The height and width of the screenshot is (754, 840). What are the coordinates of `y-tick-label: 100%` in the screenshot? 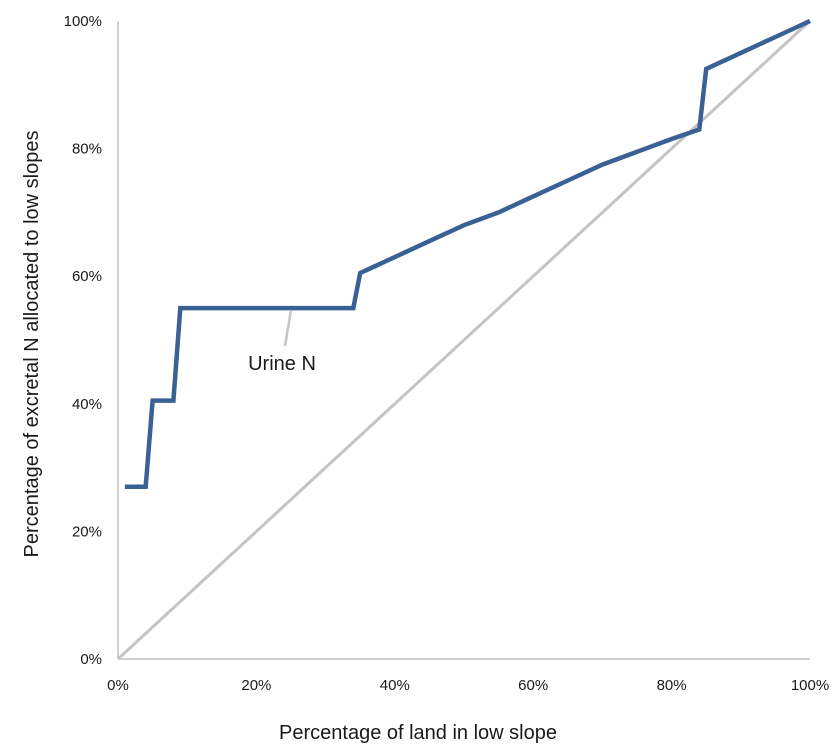 It's located at (83, 21).